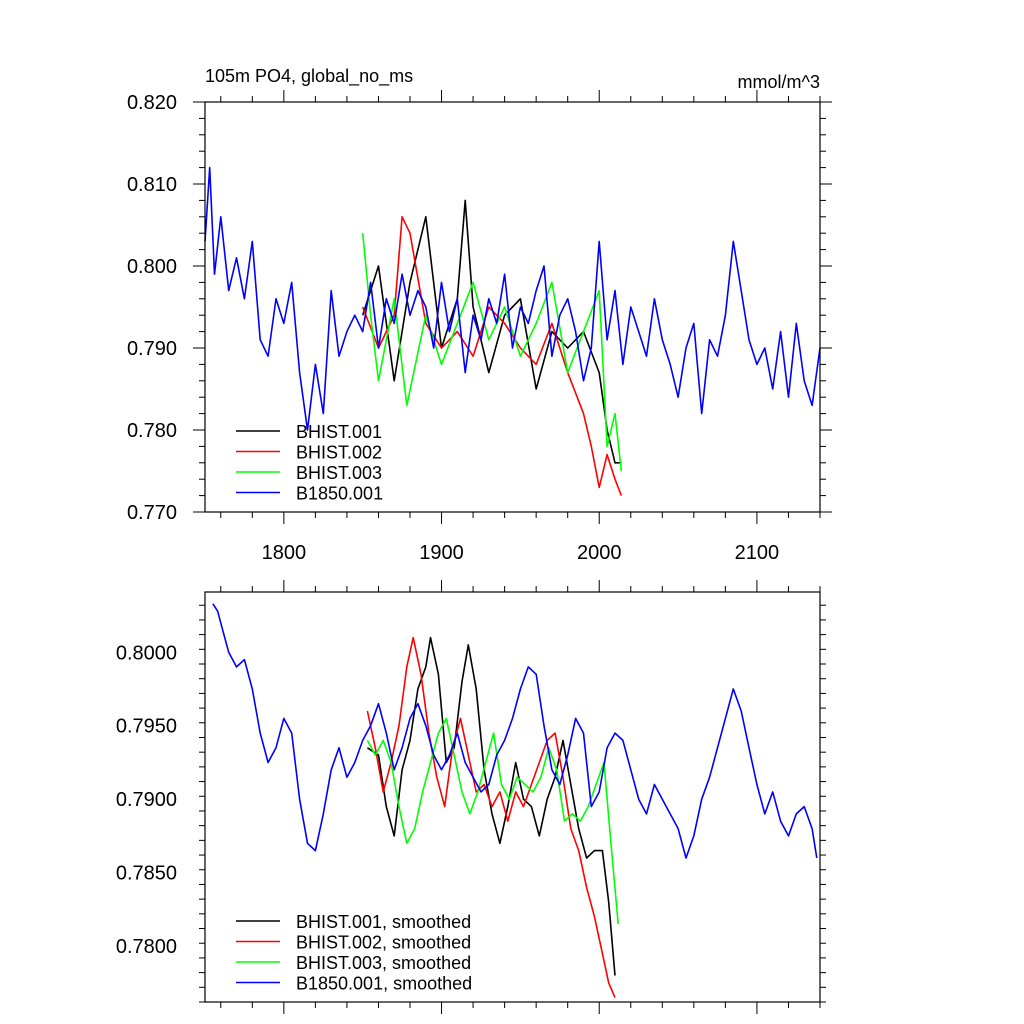 This screenshot has width=1024, height=1024. What do you see at coordinates (146, 947) in the screenshot?
I see `y-tick-label: 0.7800` at bounding box center [146, 947].